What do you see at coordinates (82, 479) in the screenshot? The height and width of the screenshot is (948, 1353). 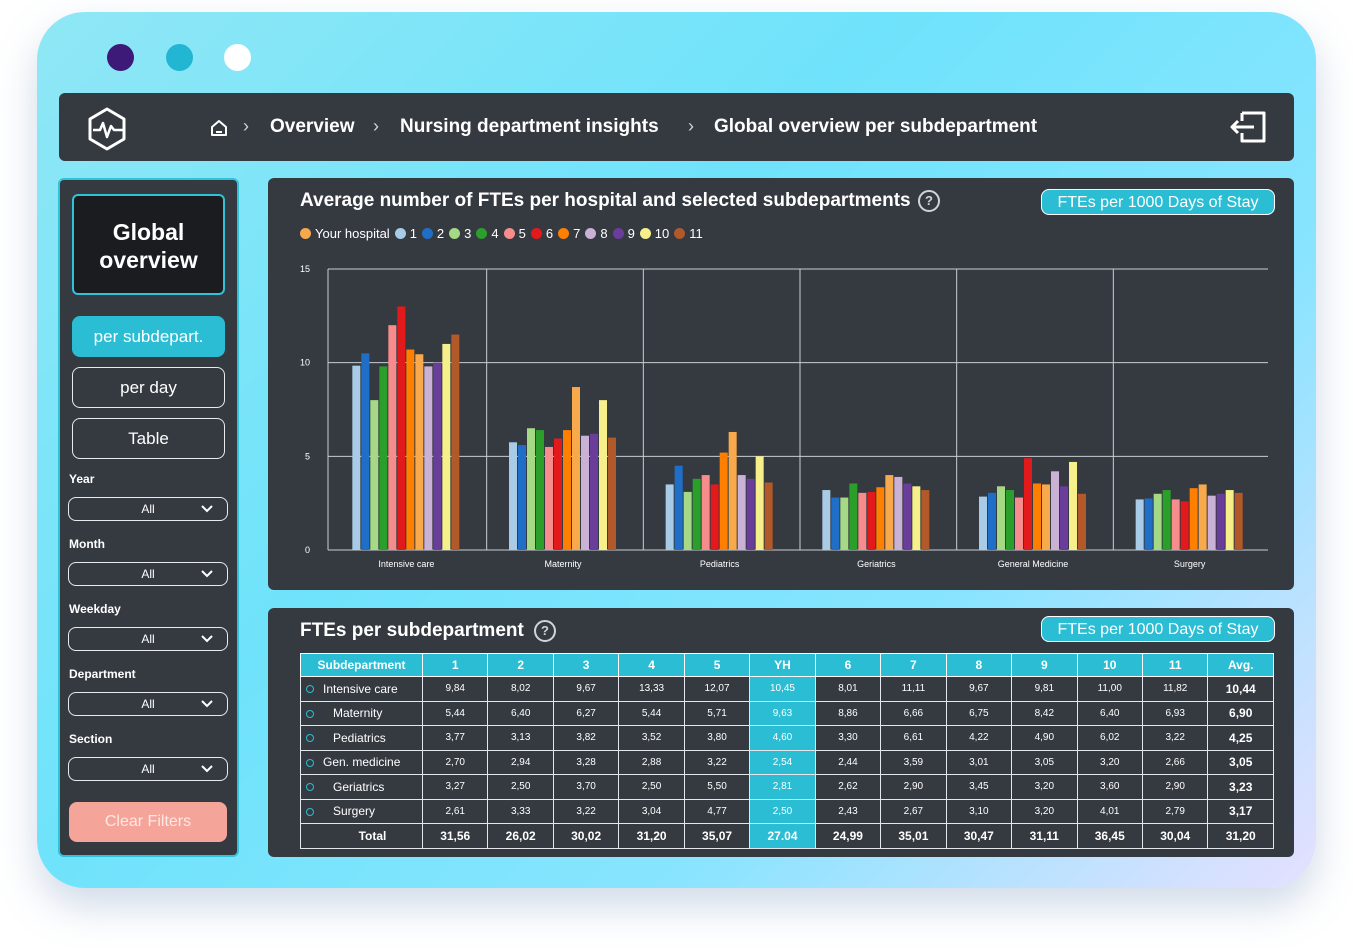 I see `filter-label-year: Year` at bounding box center [82, 479].